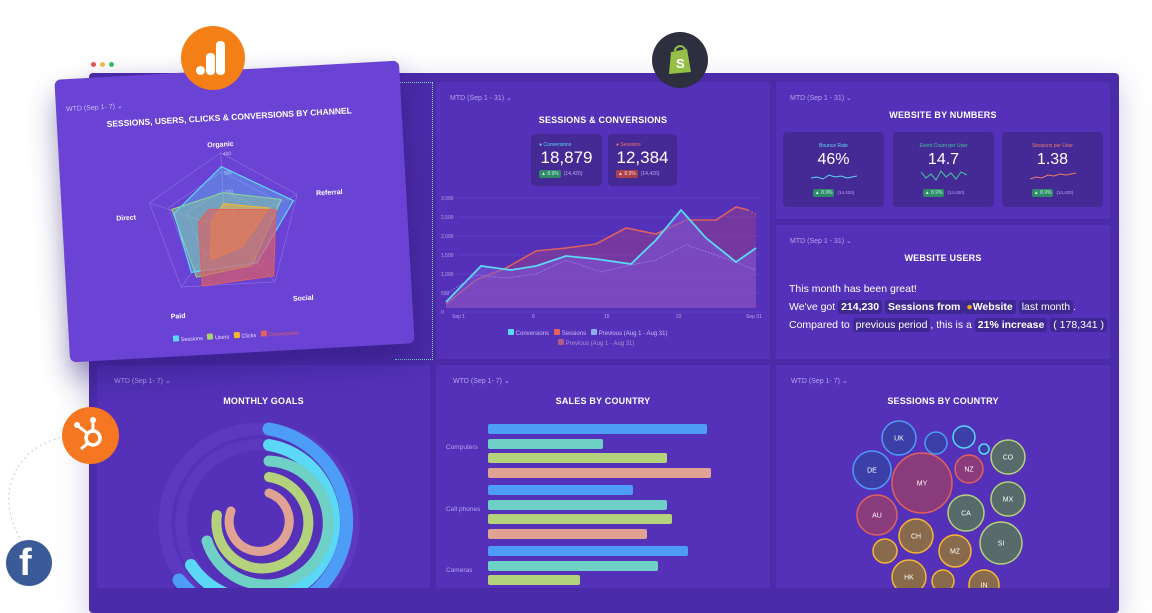  What do you see at coordinates (244, 335) in the screenshot?
I see `legend-item-clicks: Clicks` at bounding box center [244, 335].